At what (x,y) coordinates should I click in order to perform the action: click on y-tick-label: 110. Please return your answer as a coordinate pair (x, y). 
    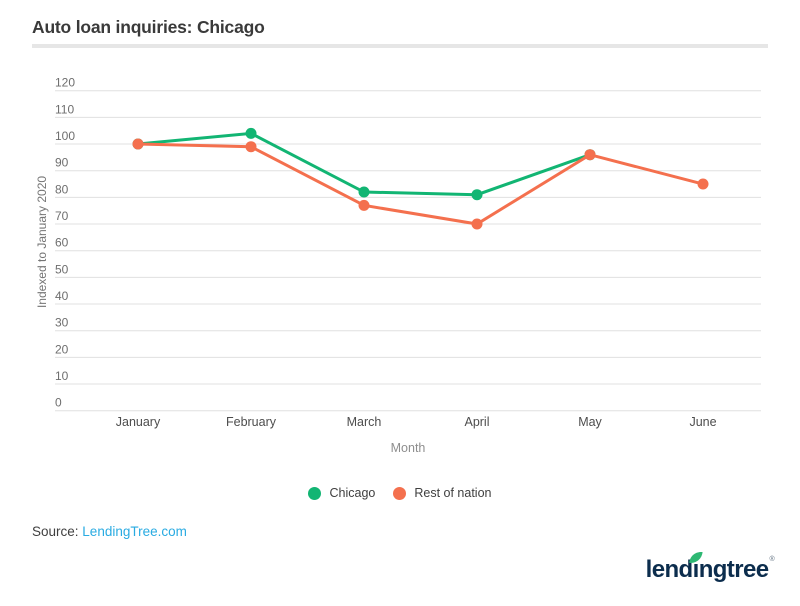
    Looking at the image, I should click on (64, 109).